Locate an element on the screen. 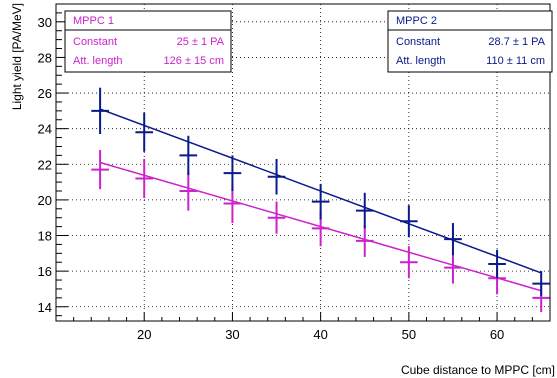 This screenshot has height=378, width=557. y-tick-label: 16 is located at coordinates (45, 271).